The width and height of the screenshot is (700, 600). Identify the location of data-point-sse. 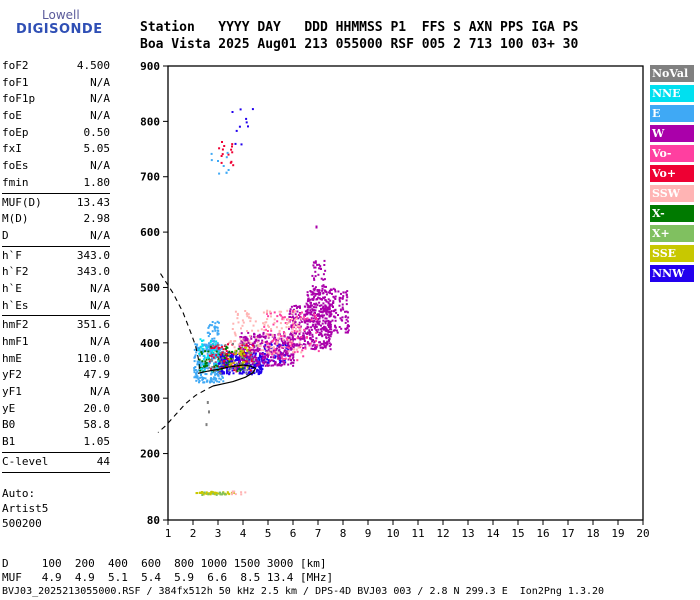
(246, 347).